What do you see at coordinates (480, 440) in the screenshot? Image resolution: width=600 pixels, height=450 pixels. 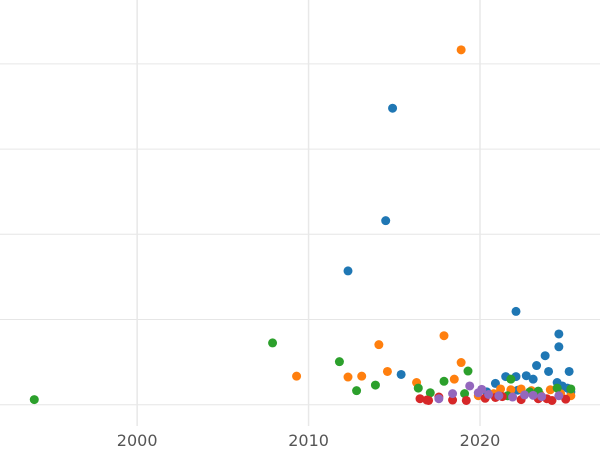 I see `x-tick-label-2020: 2020` at bounding box center [480, 440].